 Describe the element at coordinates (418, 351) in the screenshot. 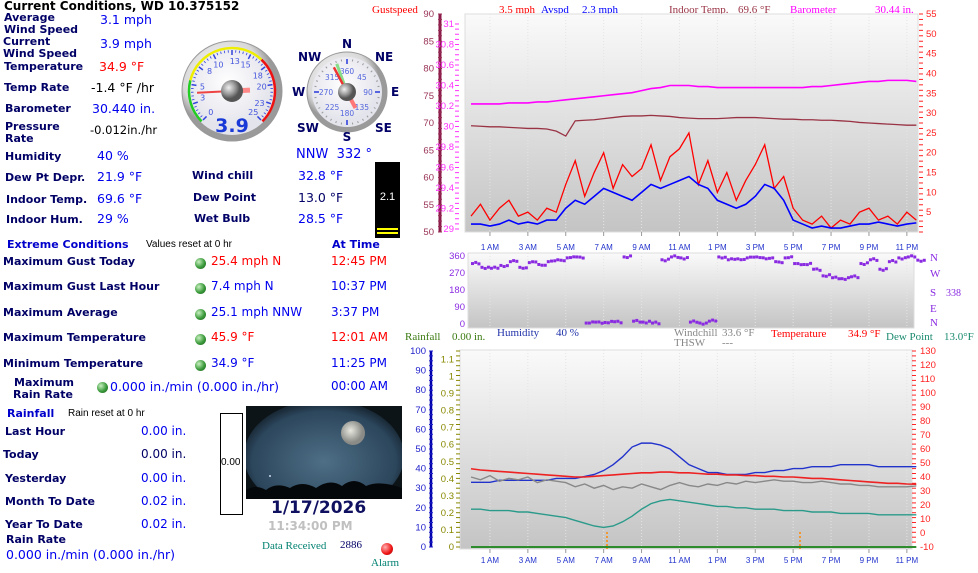

I see `y-tick-label: 100` at that location.